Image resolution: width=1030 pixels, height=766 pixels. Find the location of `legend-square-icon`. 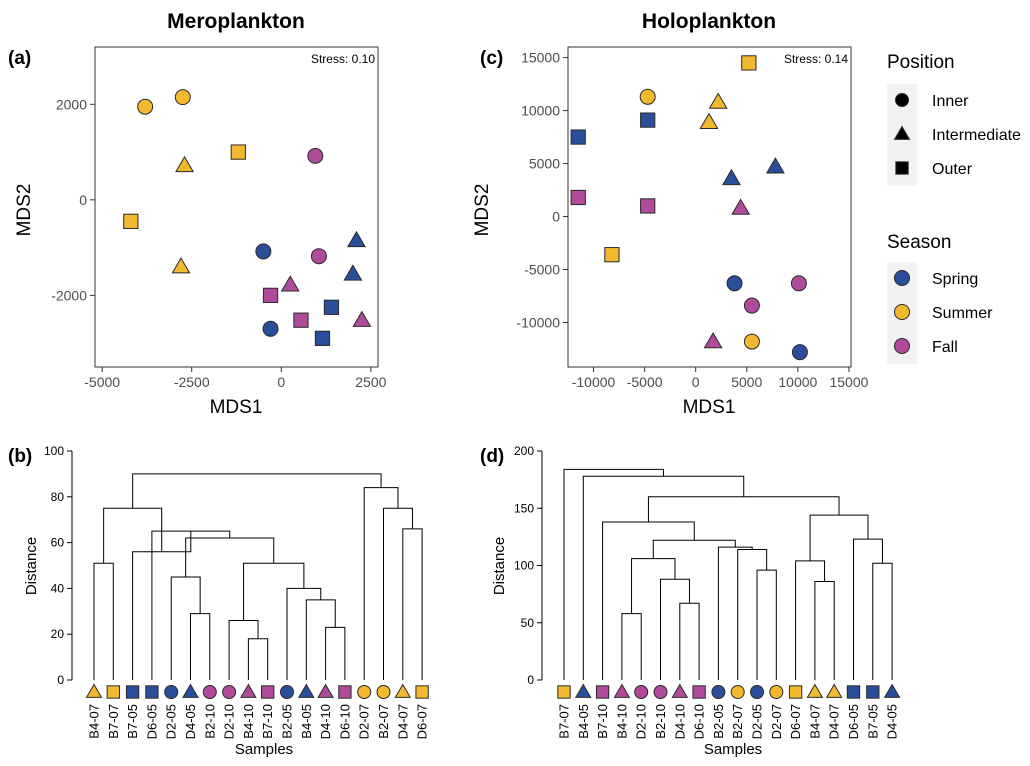

legend-square-icon is located at coordinates (902, 168).